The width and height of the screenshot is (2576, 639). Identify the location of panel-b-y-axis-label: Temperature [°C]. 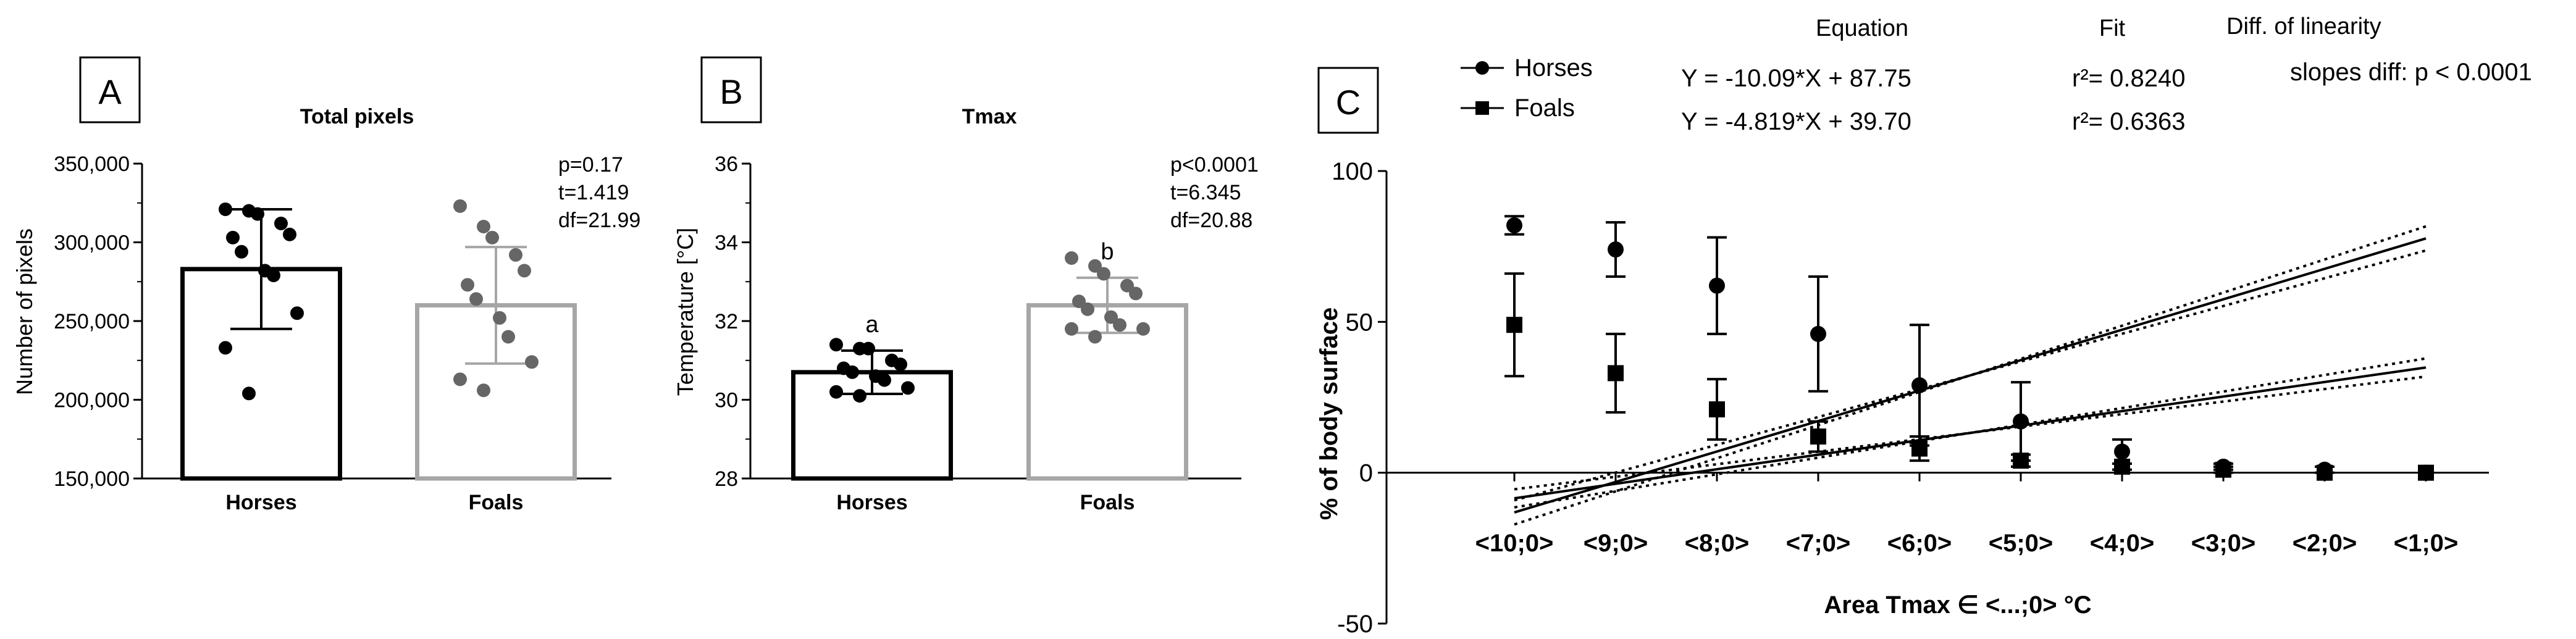
(685, 312).